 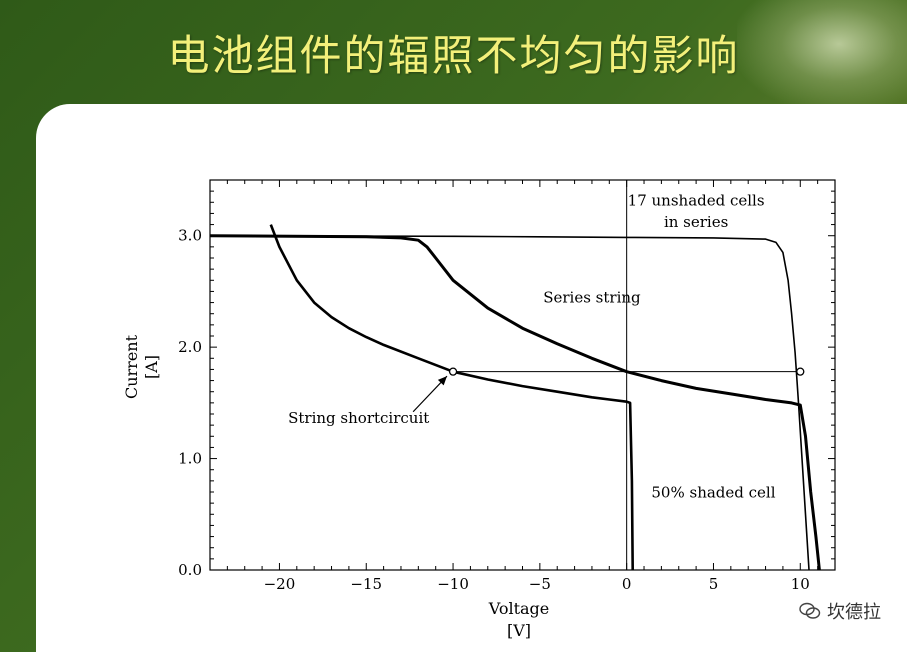 What do you see at coordinates (453, 55) in the screenshot?
I see `slide-title: 电池组件的辐照不均匀的影响` at bounding box center [453, 55].